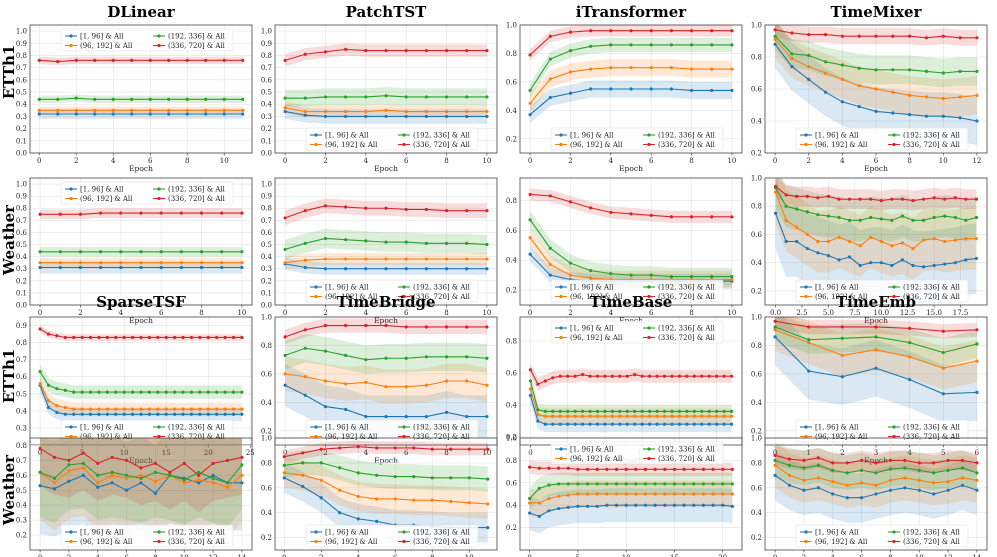  I want to click on x-tick-label: 8, so click(432, 555).